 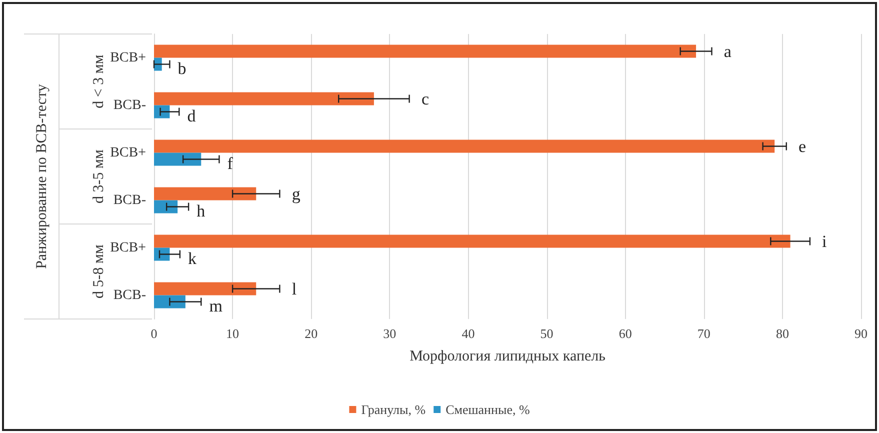 What do you see at coordinates (215, 306) in the screenshot?
I see `data-label: m` at bounding box center [215, 306].